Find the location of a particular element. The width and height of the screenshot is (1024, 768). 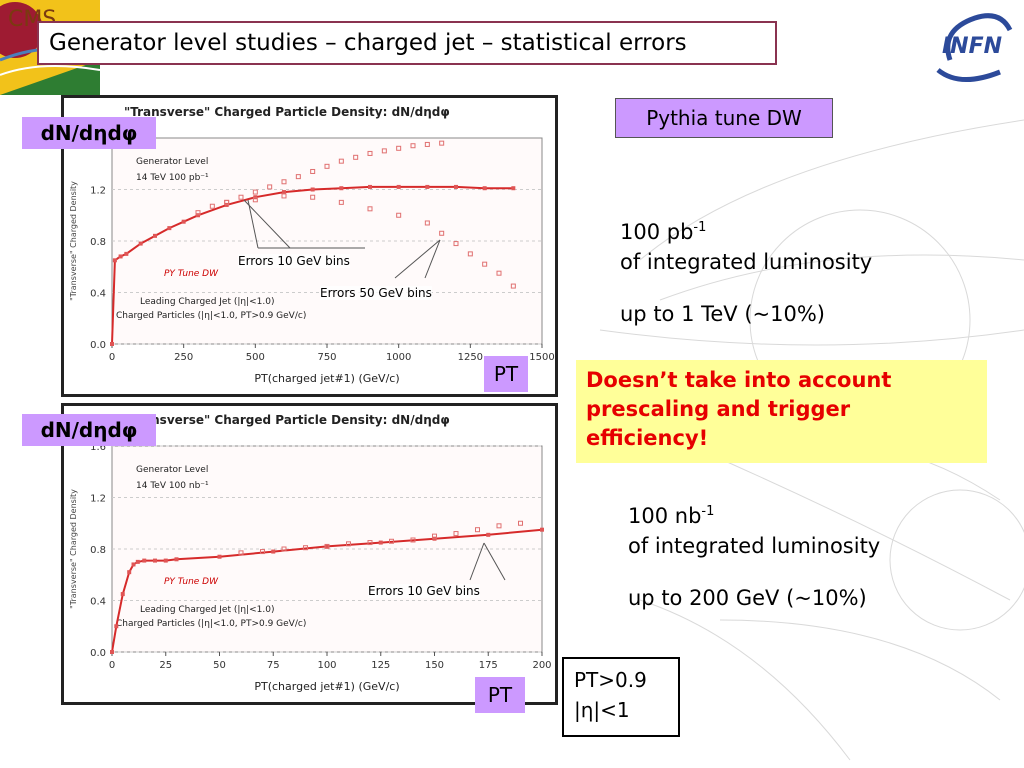

cms-logo: CMS is located at coordinates (50, 47).